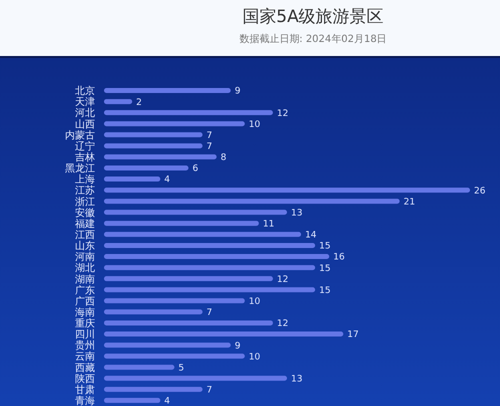 The width and height of the screenshot is (500, 406). Describe the element at coordinates (85, 202) in the screenshot. I see `y-tick-label: 浙江` at that location.